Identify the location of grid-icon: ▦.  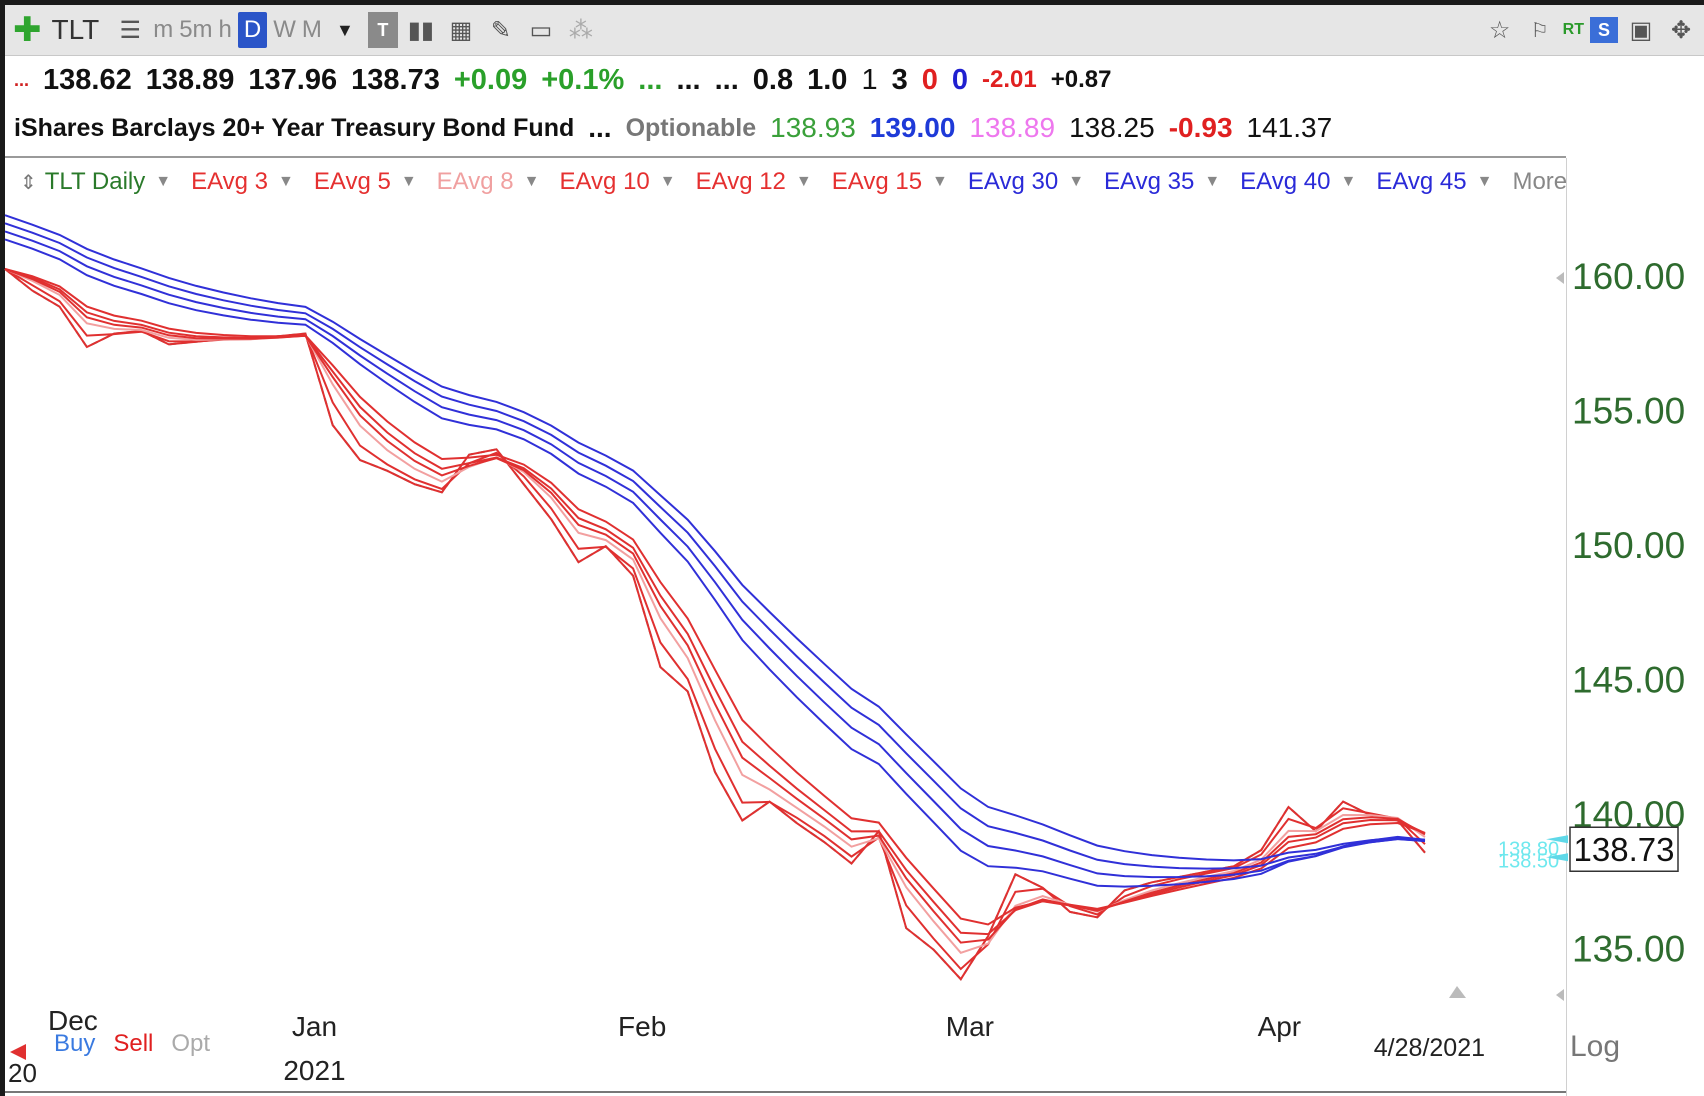
(461, 30).